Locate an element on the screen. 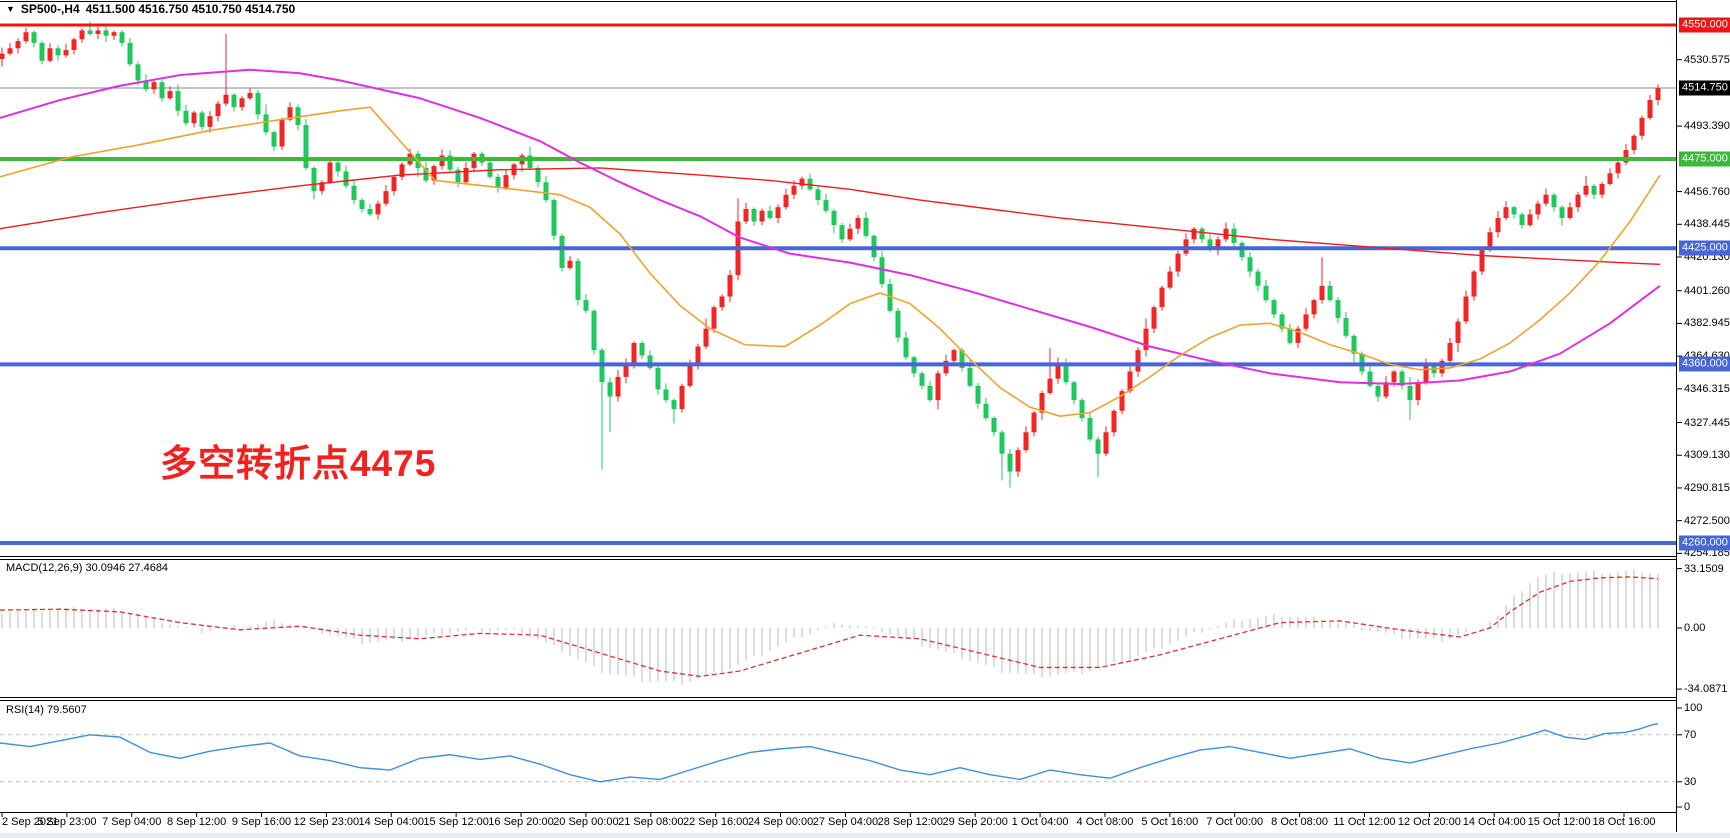 Image resolution: width=1730 pixels, height=838 pixels. macd-signal-line is located at coordinates (829, 627).